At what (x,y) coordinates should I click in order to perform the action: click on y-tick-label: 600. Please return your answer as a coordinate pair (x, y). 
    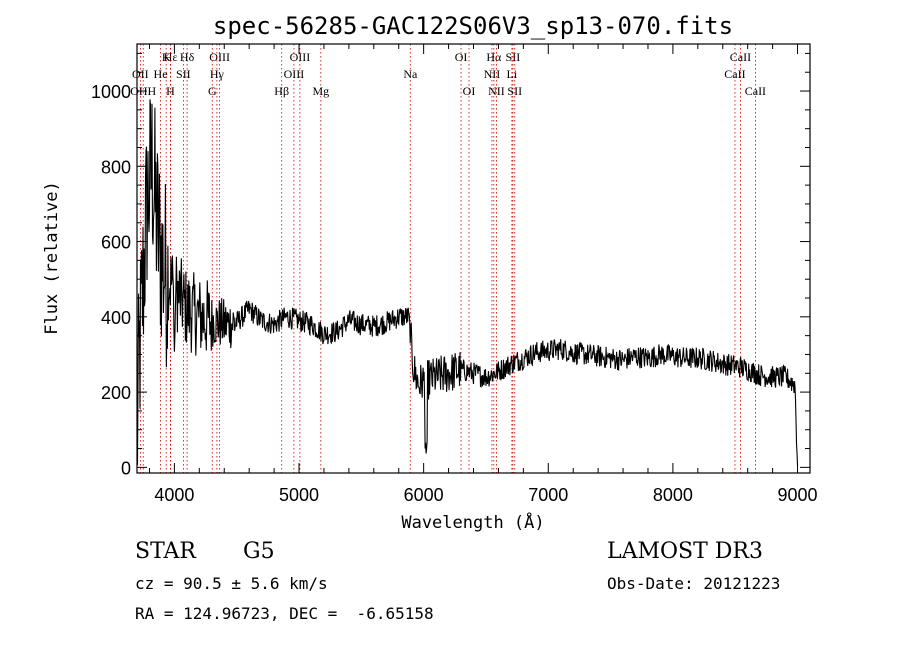
    Looking at the image, I should click on (116, 243).